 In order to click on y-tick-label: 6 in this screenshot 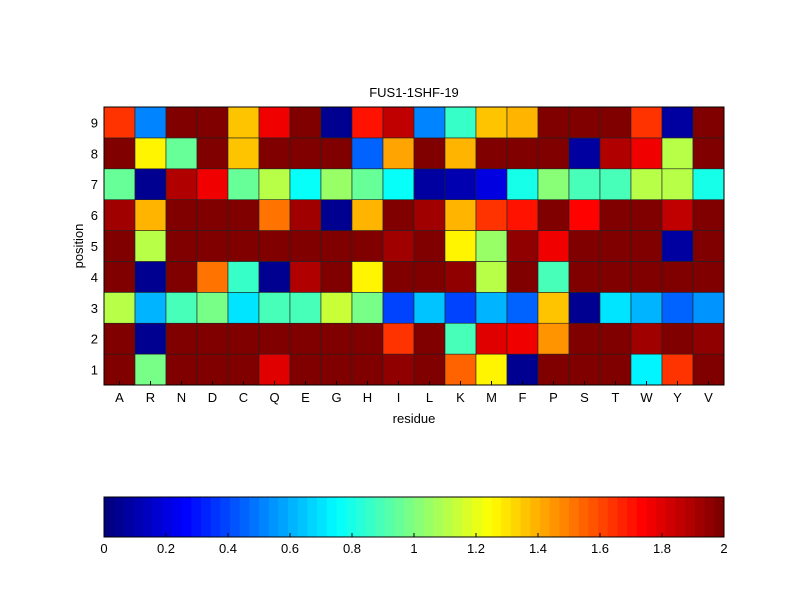, I will do `click(94, 215)`.